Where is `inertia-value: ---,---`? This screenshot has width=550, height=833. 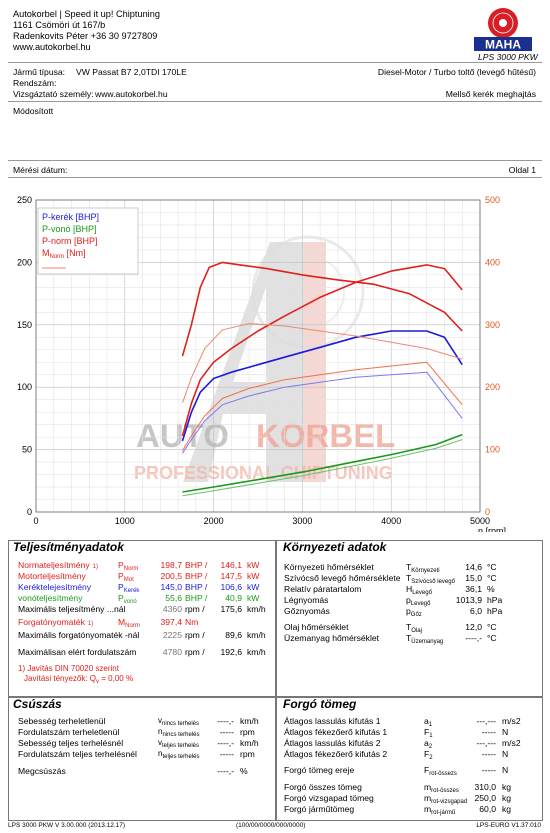
inertia-value: ---,--- is located at coordinates (486, 721).